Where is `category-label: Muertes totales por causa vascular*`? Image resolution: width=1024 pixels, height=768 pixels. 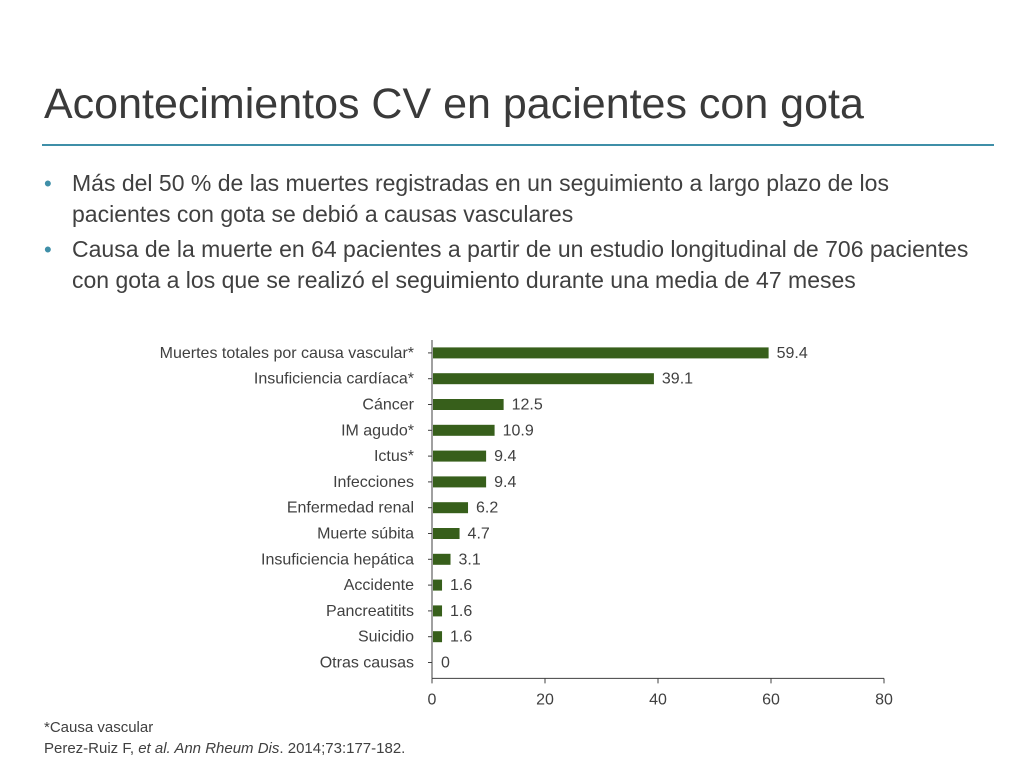
category-label: Muertes totales por causa vascular* is located at coordinates (287, 353).